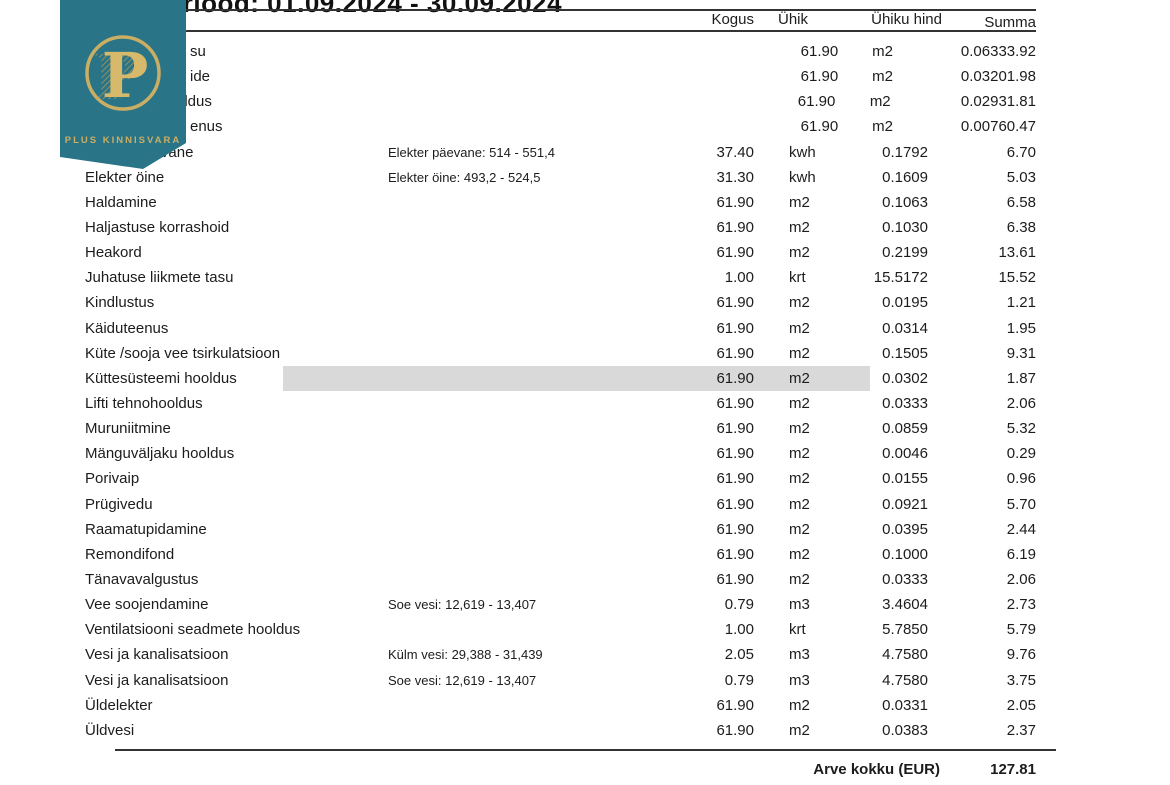 Image resolution: width=1170 pixels, height=785 pixels. What do you see at coordinates (905, 353) in the screenshot?
I see `item-unit-price: 0.1505` at bounding box center [905, 353].